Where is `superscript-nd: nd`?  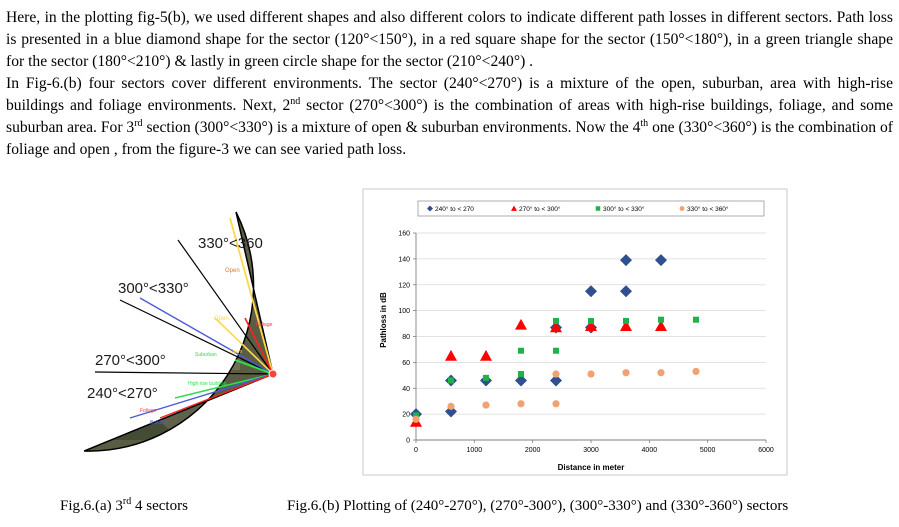 superscript-nd: nd is located at coordinates (295, 101).